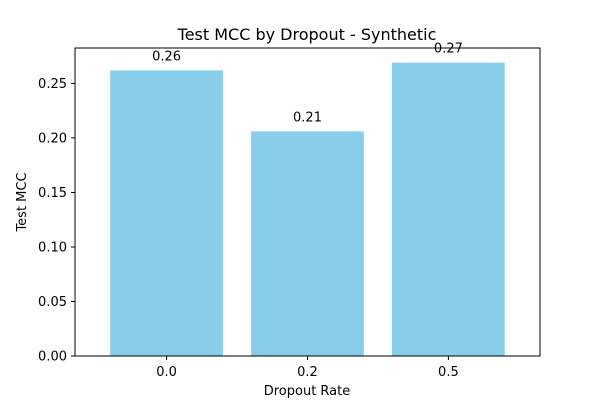 The height and width of the screenshot is (400, 600). What do you see at coordinates (448, 209) in the screenshot?
I see `bar-0.5` at bounding box center [448, 209].